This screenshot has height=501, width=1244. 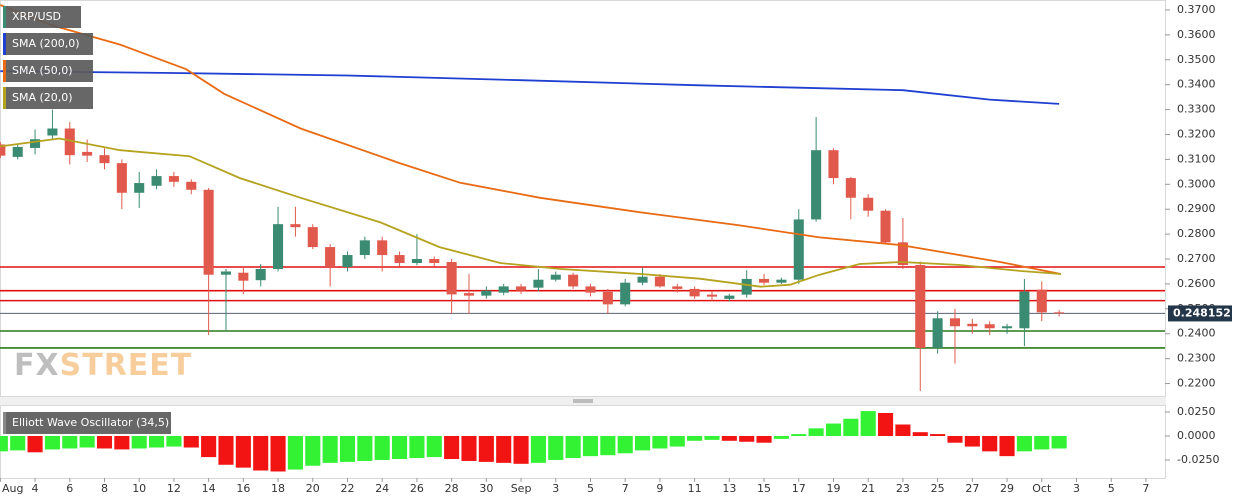 What do you see at coordinates (90, 422) in the screenshot?
I see `oscillator-label: Elliott Wave Oscillator (34,5)` at bounding box center [90, 422].